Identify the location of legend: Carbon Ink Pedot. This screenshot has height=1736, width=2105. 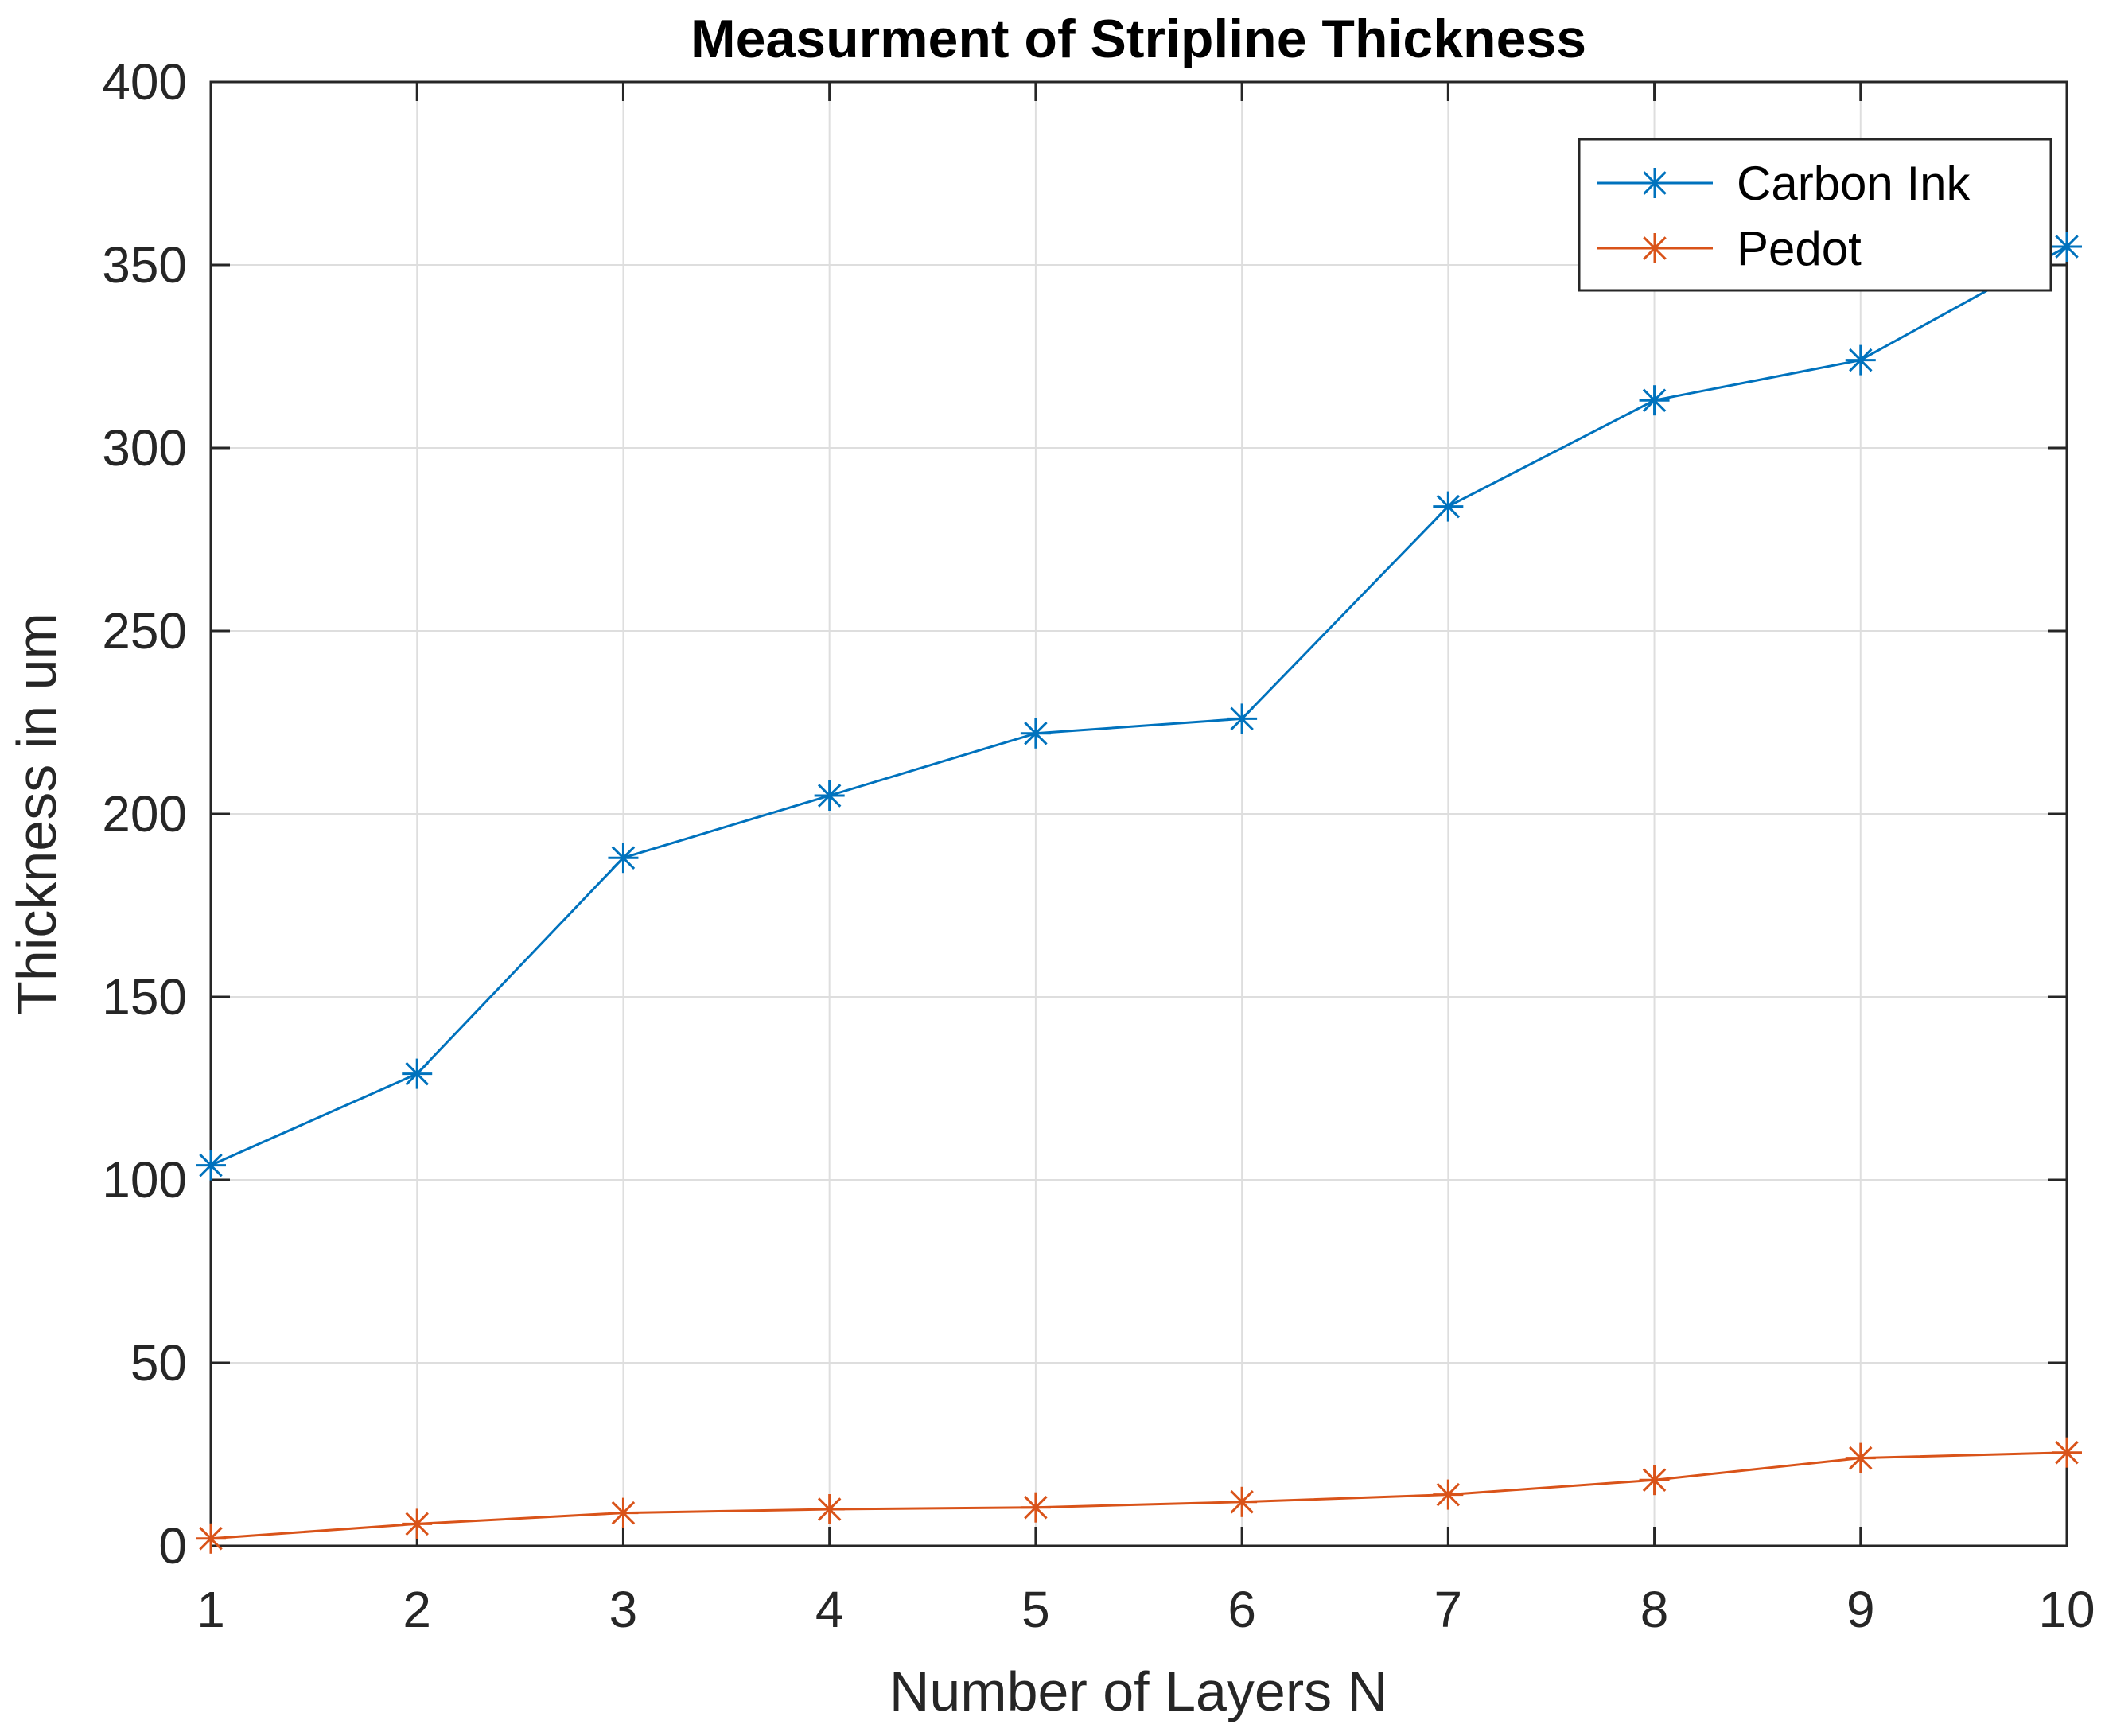
(1815, 215).